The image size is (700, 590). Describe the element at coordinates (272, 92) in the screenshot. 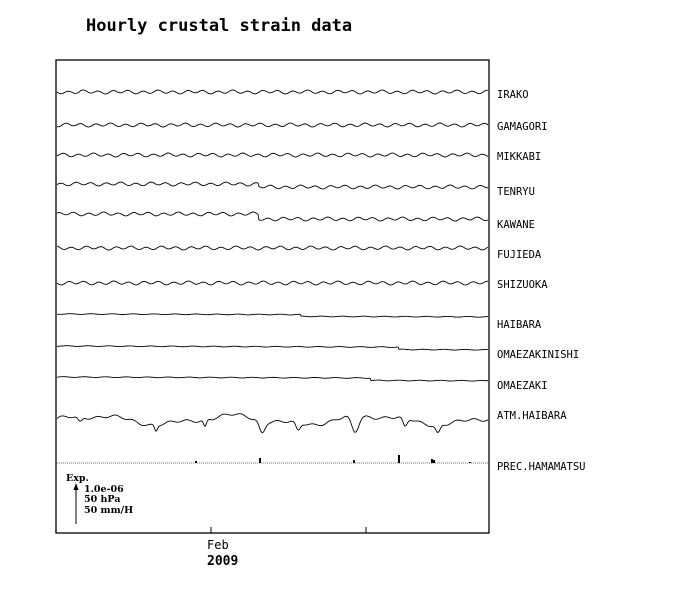

I see `trace-irako` at that location.